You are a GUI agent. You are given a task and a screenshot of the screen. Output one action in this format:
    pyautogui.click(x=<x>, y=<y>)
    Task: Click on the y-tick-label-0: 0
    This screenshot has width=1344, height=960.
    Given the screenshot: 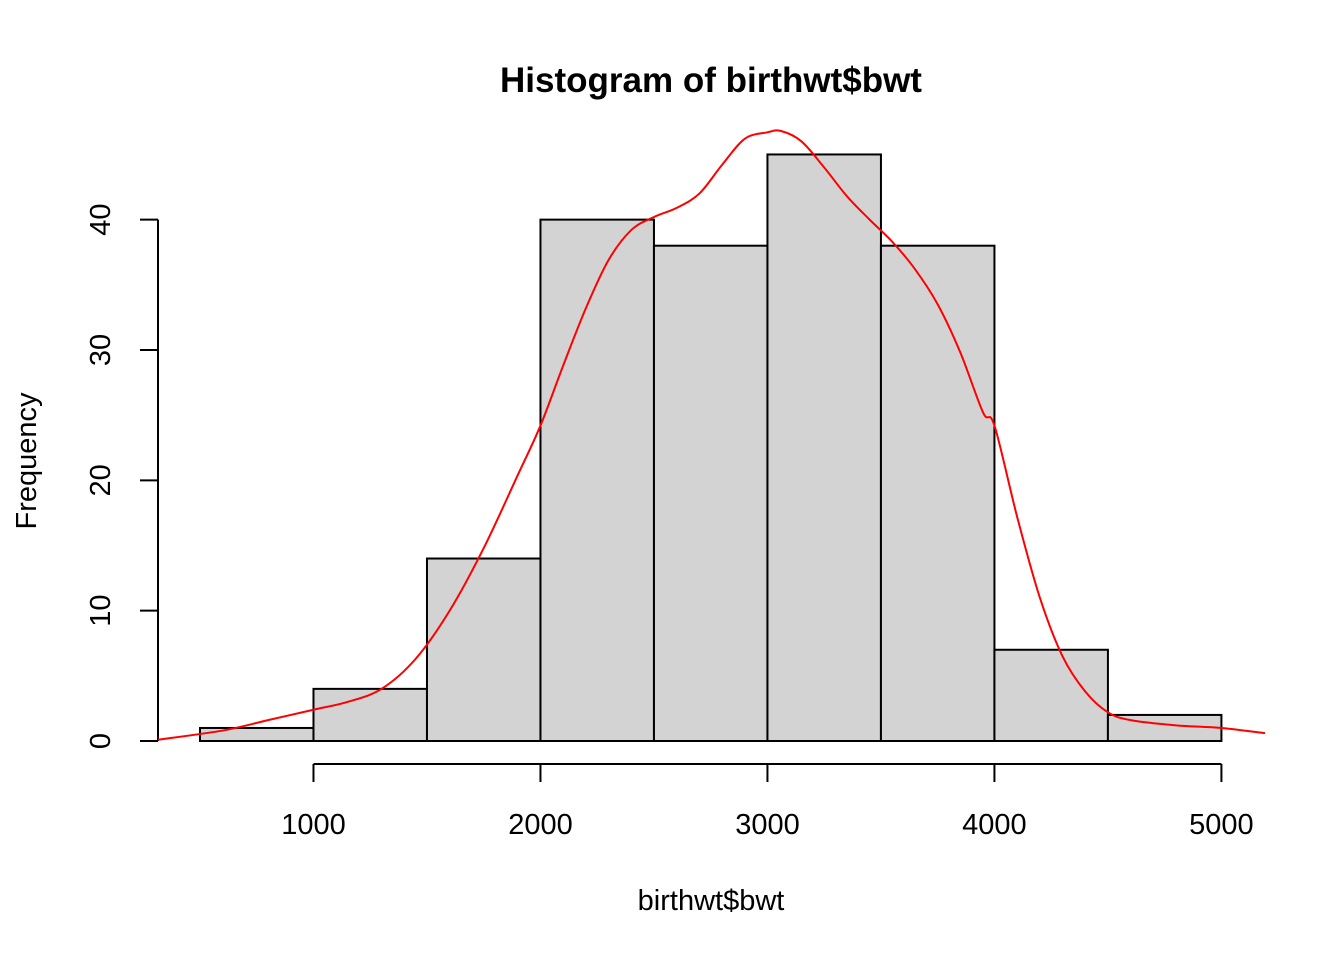 What is the action you would take?
    pyautogui.click(x=101, y=741)
    